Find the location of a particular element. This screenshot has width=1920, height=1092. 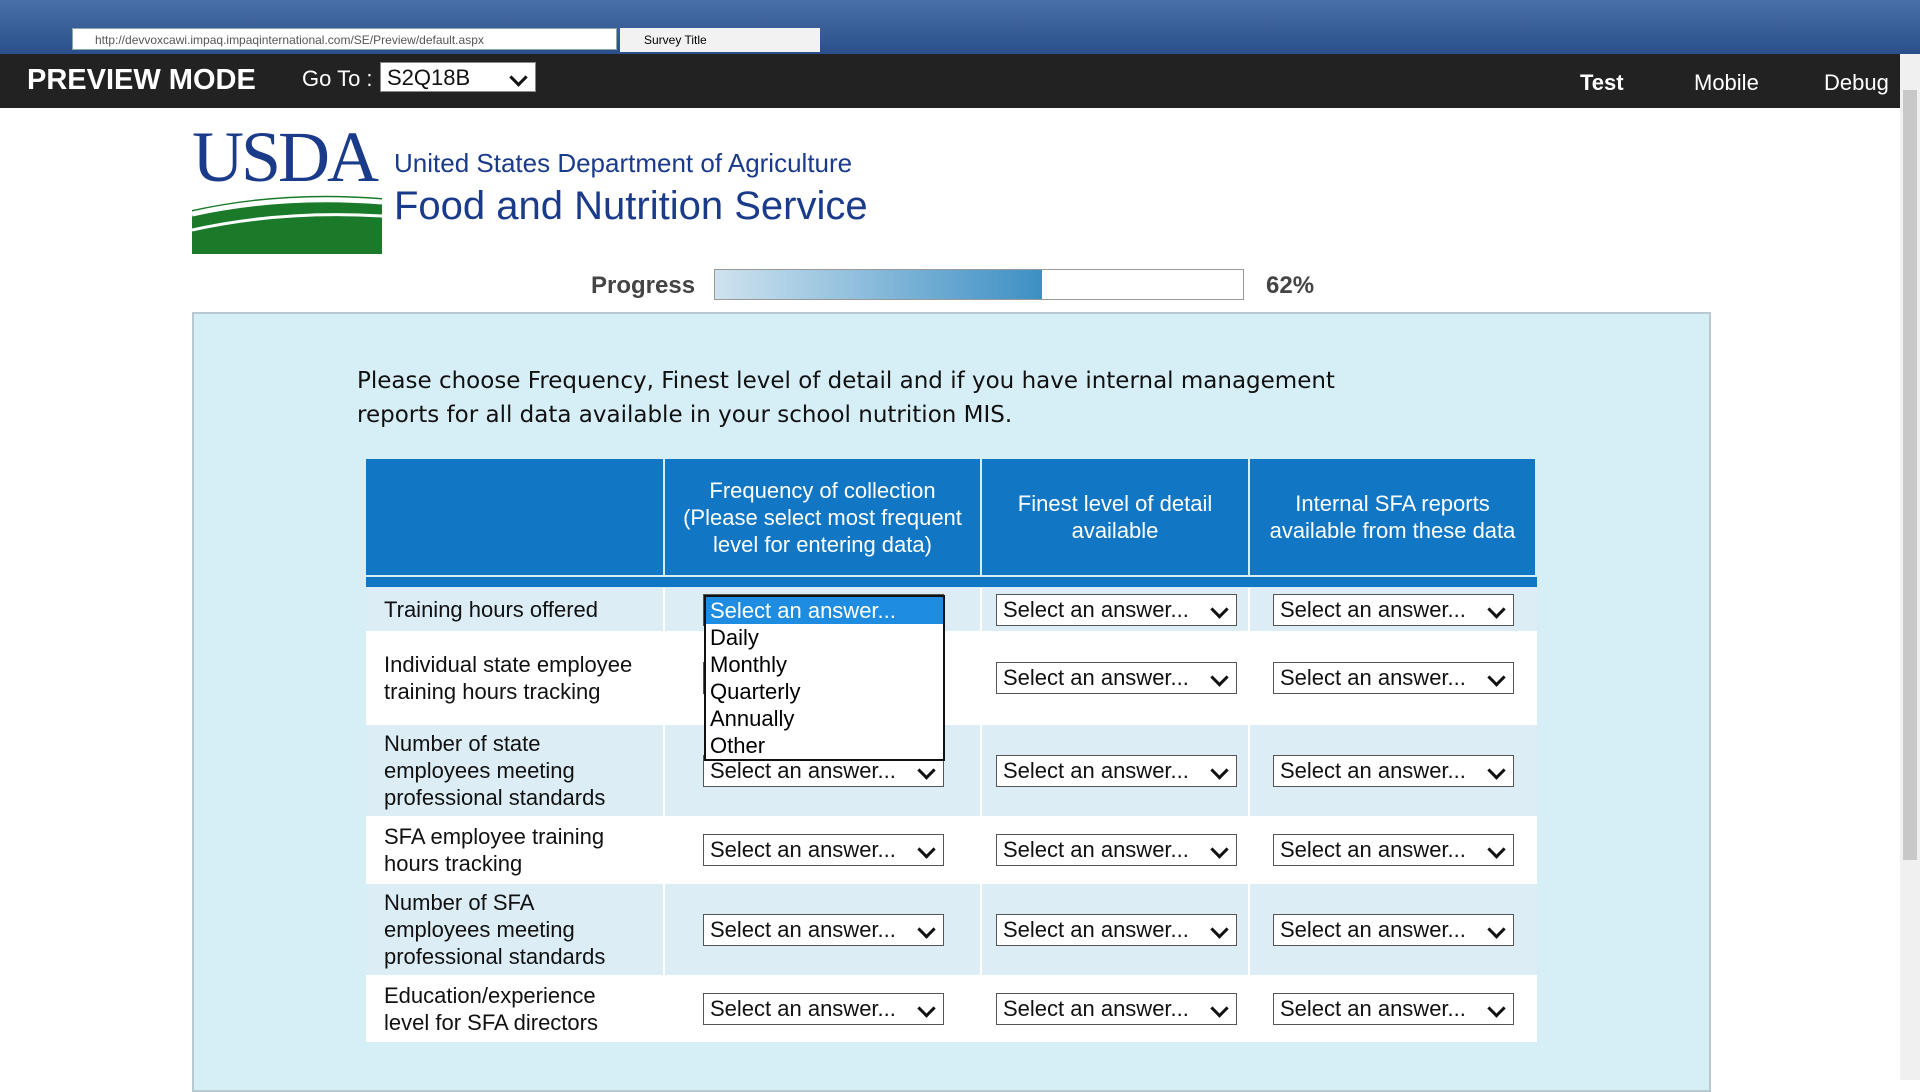

row-label: SFA employee training hours tracking is located at coordinates (494, 850).